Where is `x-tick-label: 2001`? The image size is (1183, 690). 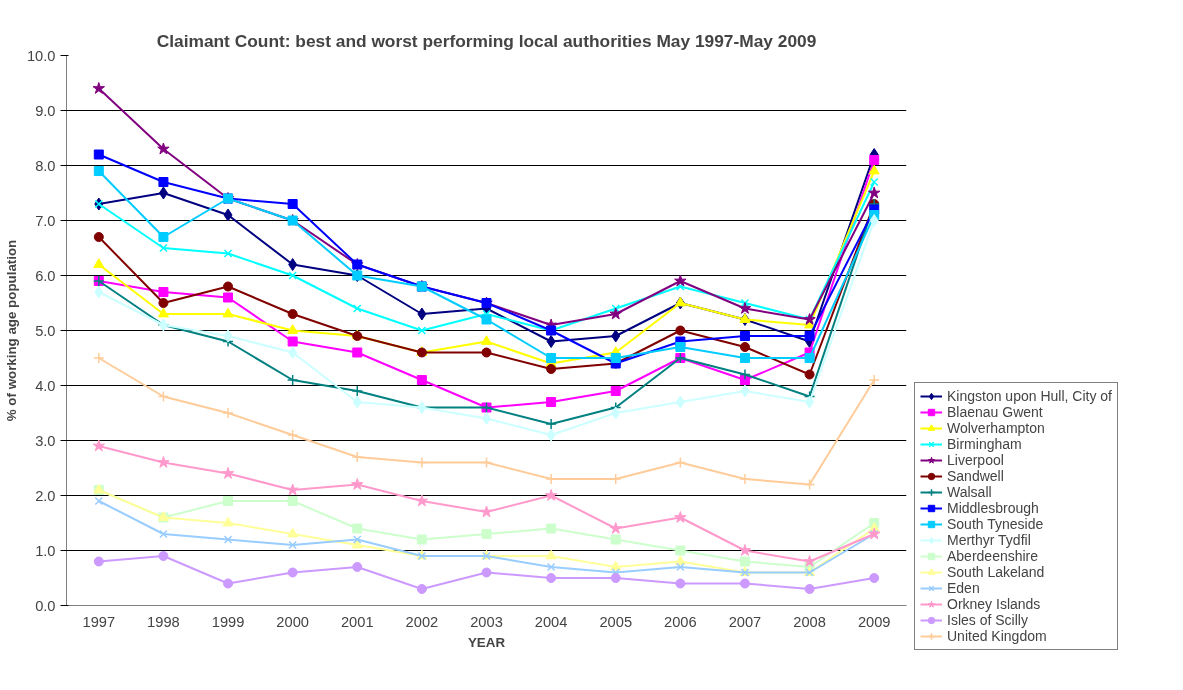 x-tick-label: 2001 is located at coordinates (357, 621).